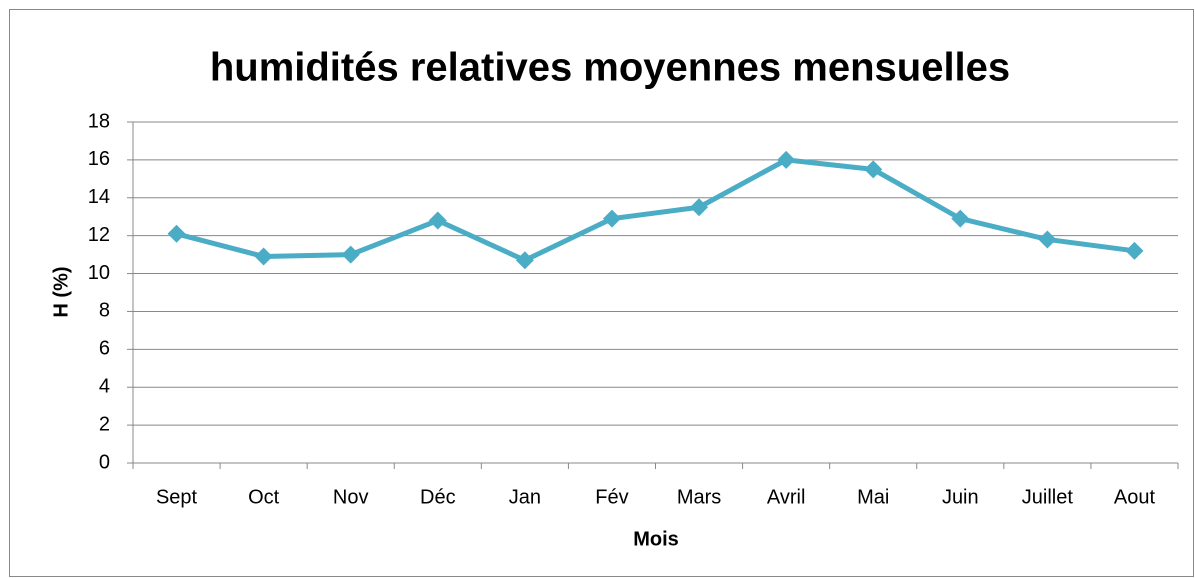  Describe the element at coordinates (104, 349) in the screenshot. I see `y-tick-label: 6` at that location.